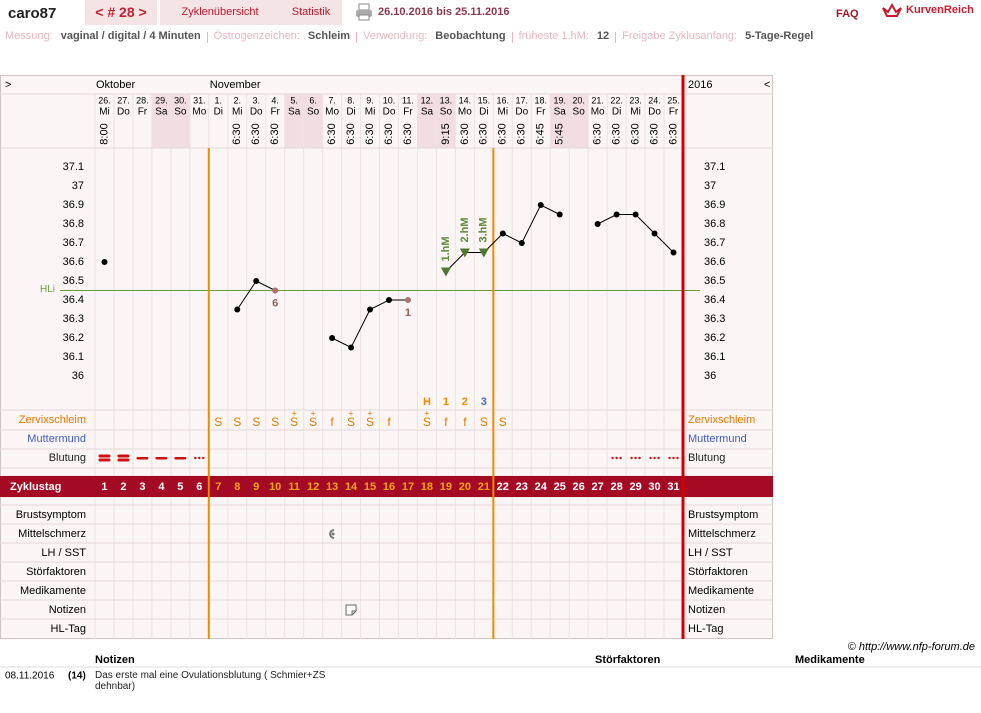 This screenshot has width=981, height=713. I want to click on y-tick-label: 36.8, so click(714, 224).